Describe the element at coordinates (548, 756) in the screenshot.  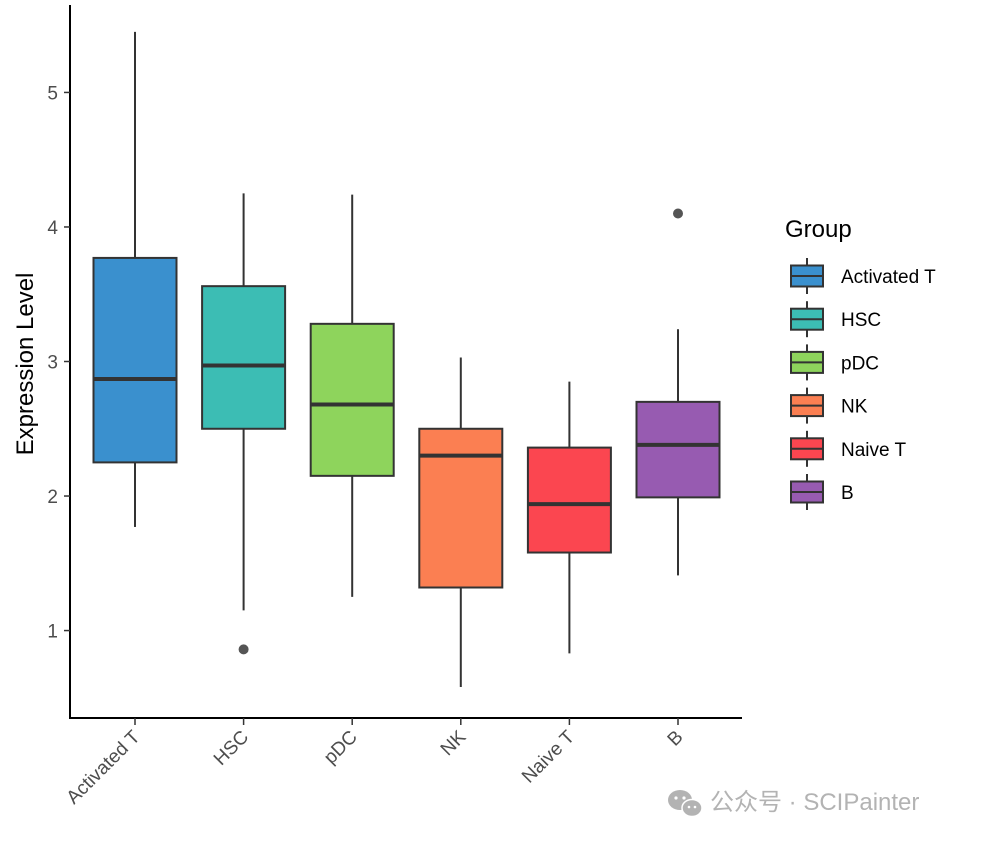
I see `x-tick-label: Naive T` at that location.